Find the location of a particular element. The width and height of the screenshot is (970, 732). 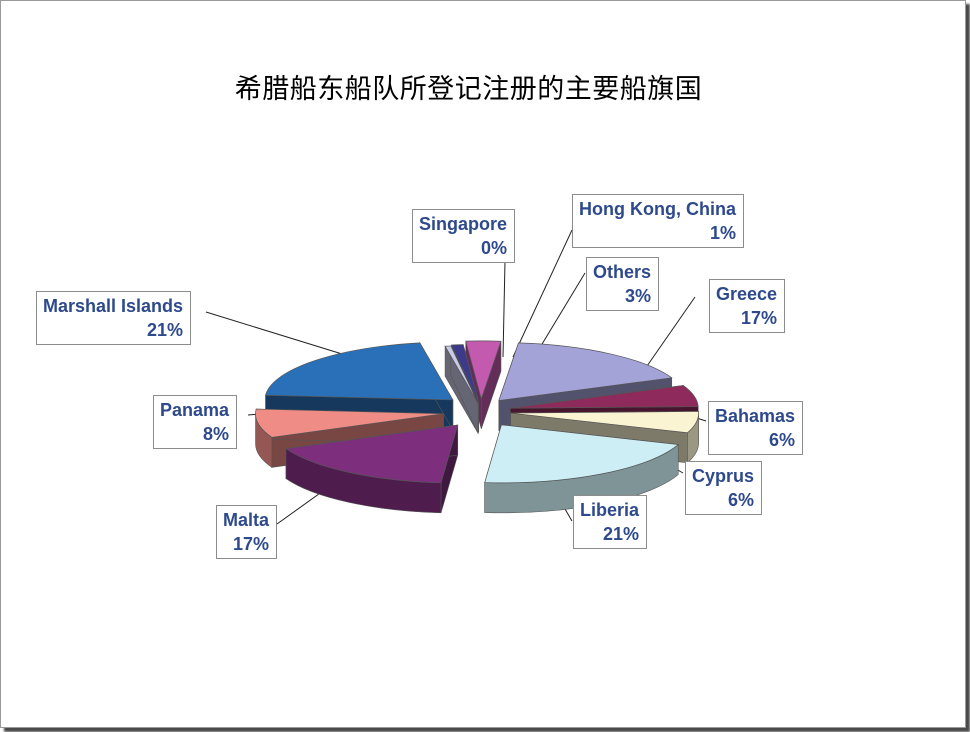

label-marshall-islands-pct: 21% is located at coordinates (165, 330).